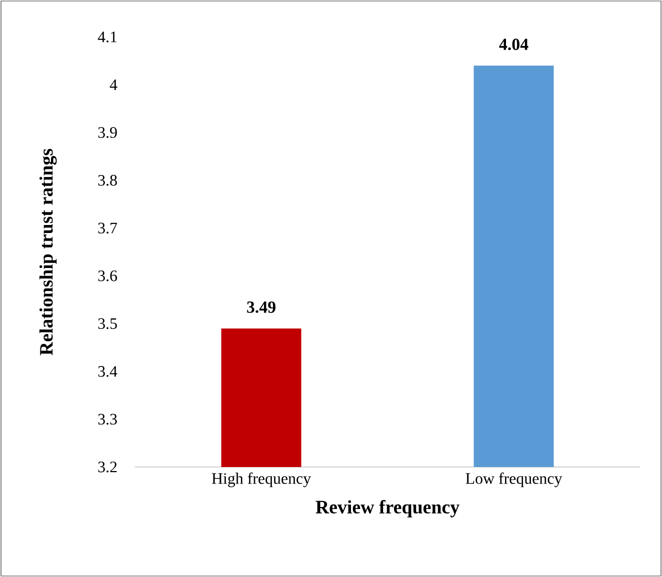 This screenshot has width=662, height=577. I want to click on y-axis-title: Relationship trust ratings, so click(48, 252).